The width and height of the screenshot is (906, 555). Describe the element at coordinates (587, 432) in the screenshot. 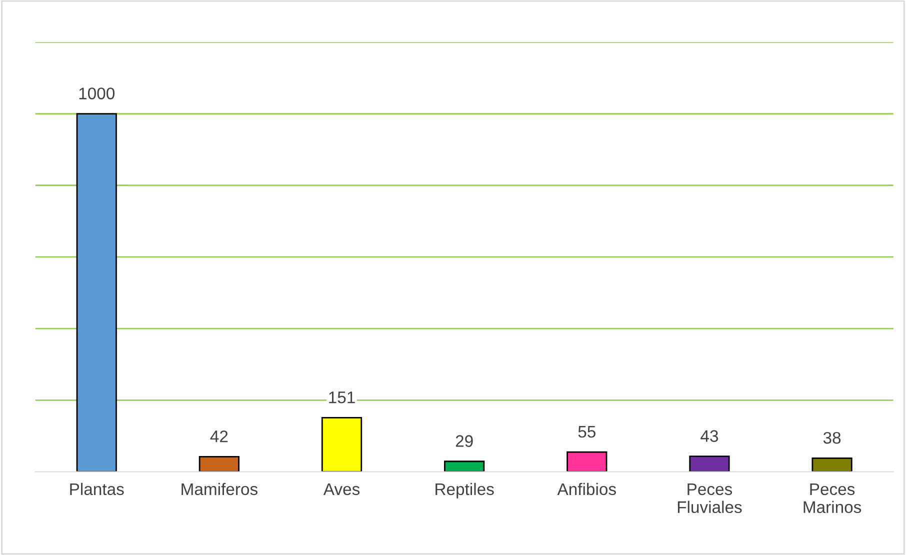

I see `data-label: 55` at that location.